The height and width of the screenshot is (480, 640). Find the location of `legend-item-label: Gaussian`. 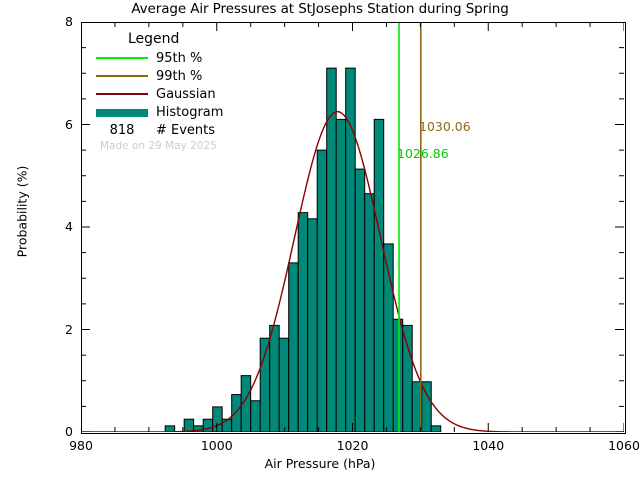

legend-item-label: Gaussian is located at coordinates (186, 94).